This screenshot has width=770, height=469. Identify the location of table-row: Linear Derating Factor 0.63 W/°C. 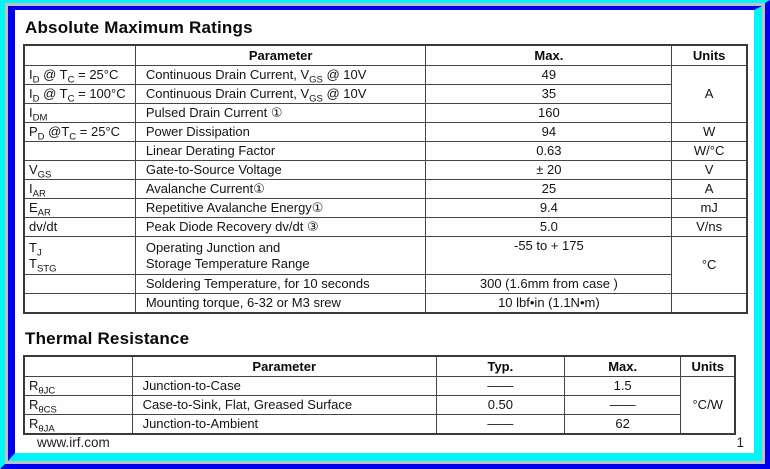
(385, 151).